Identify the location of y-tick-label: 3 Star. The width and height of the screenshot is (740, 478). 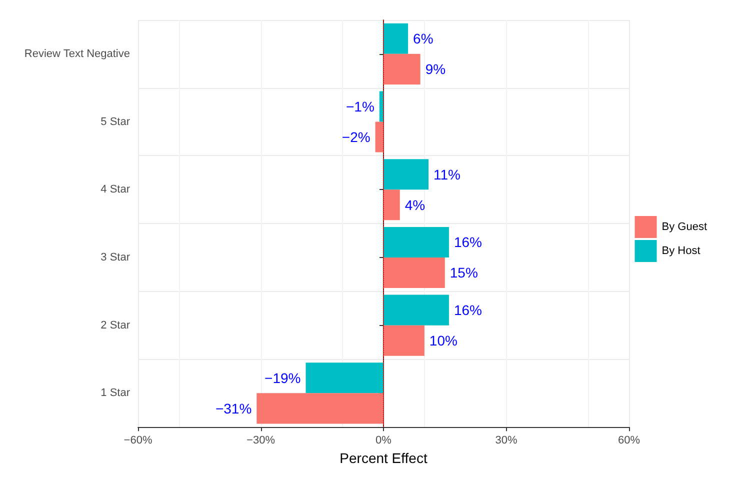
(115, 257).